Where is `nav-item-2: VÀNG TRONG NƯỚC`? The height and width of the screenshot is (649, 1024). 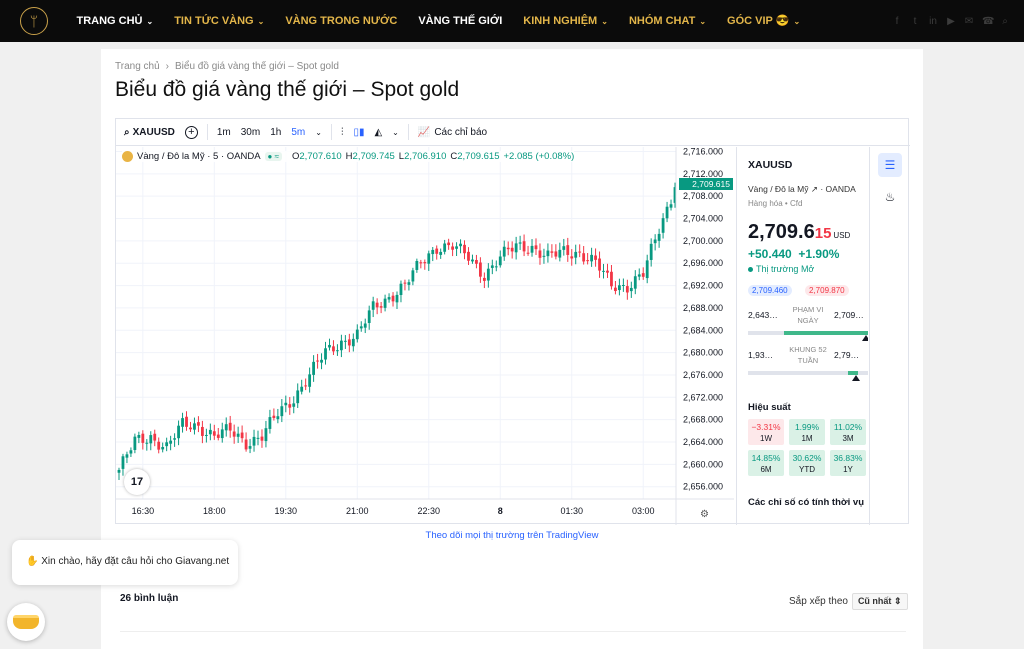 nav-item-2: VÀNG TRONG NƯỚC is located at coordinates (341, 21).